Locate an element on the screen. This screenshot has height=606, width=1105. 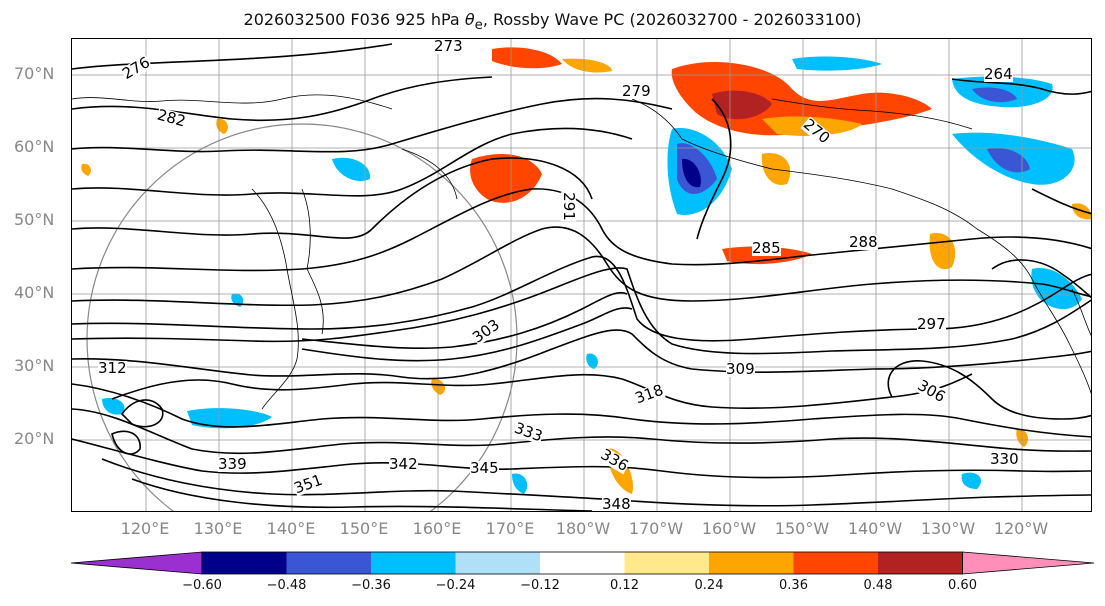
colorbar is located at coordinates (583, 563).